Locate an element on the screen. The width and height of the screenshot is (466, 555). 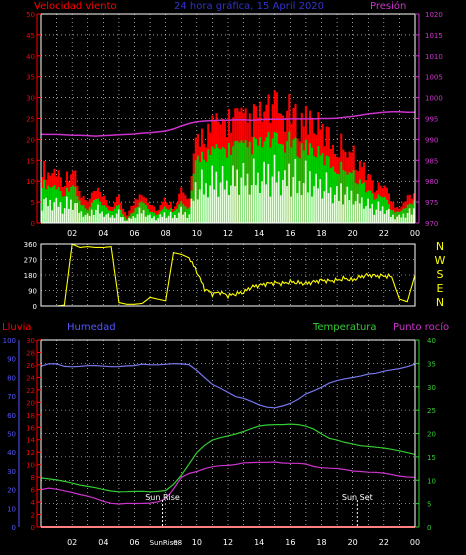
y-tick-label: 5 is located at coordinates (33, 203).